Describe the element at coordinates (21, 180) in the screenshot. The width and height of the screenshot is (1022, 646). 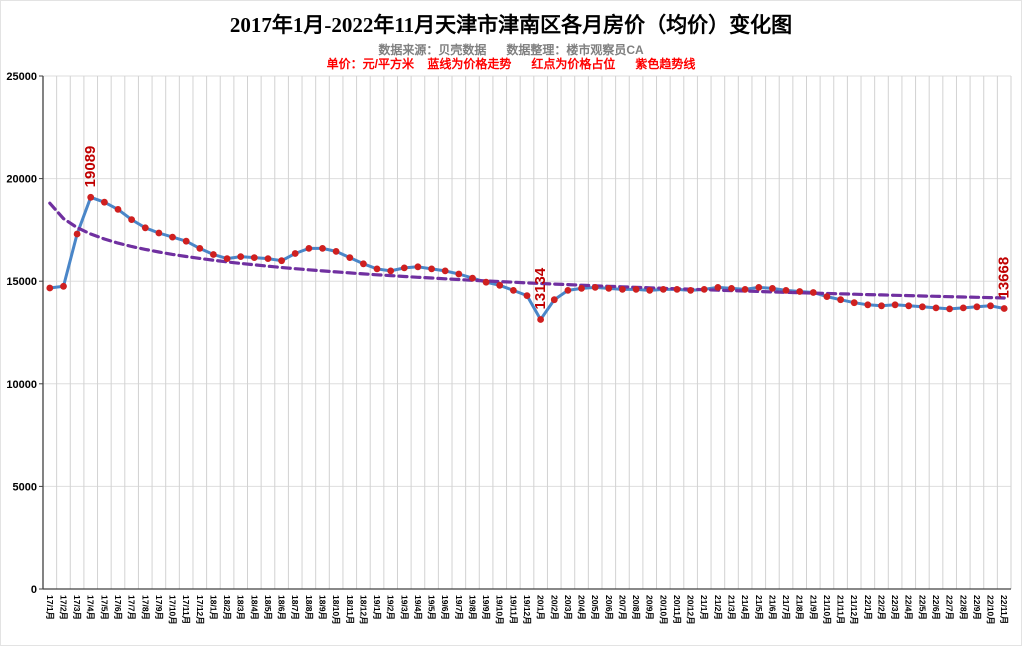
I see `y-axis-label: 20000` at that location.